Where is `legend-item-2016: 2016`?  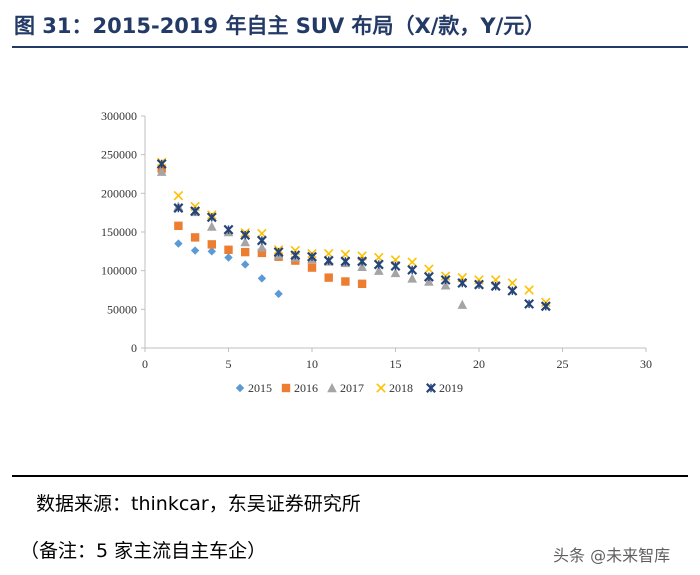 legend-item-2016: 2016 is located at coordinates (299, 388).